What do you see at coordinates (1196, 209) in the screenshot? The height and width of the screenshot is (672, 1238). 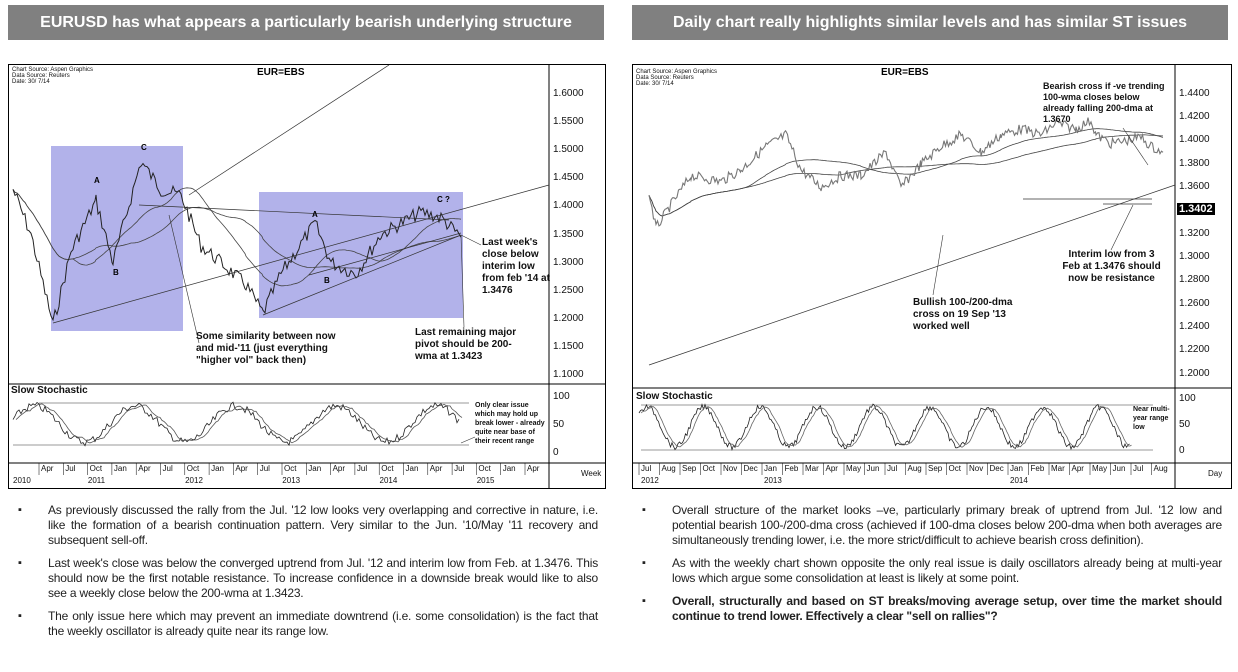 I see `last-price-label: 1.3402` at bounding box center [1196, 209].